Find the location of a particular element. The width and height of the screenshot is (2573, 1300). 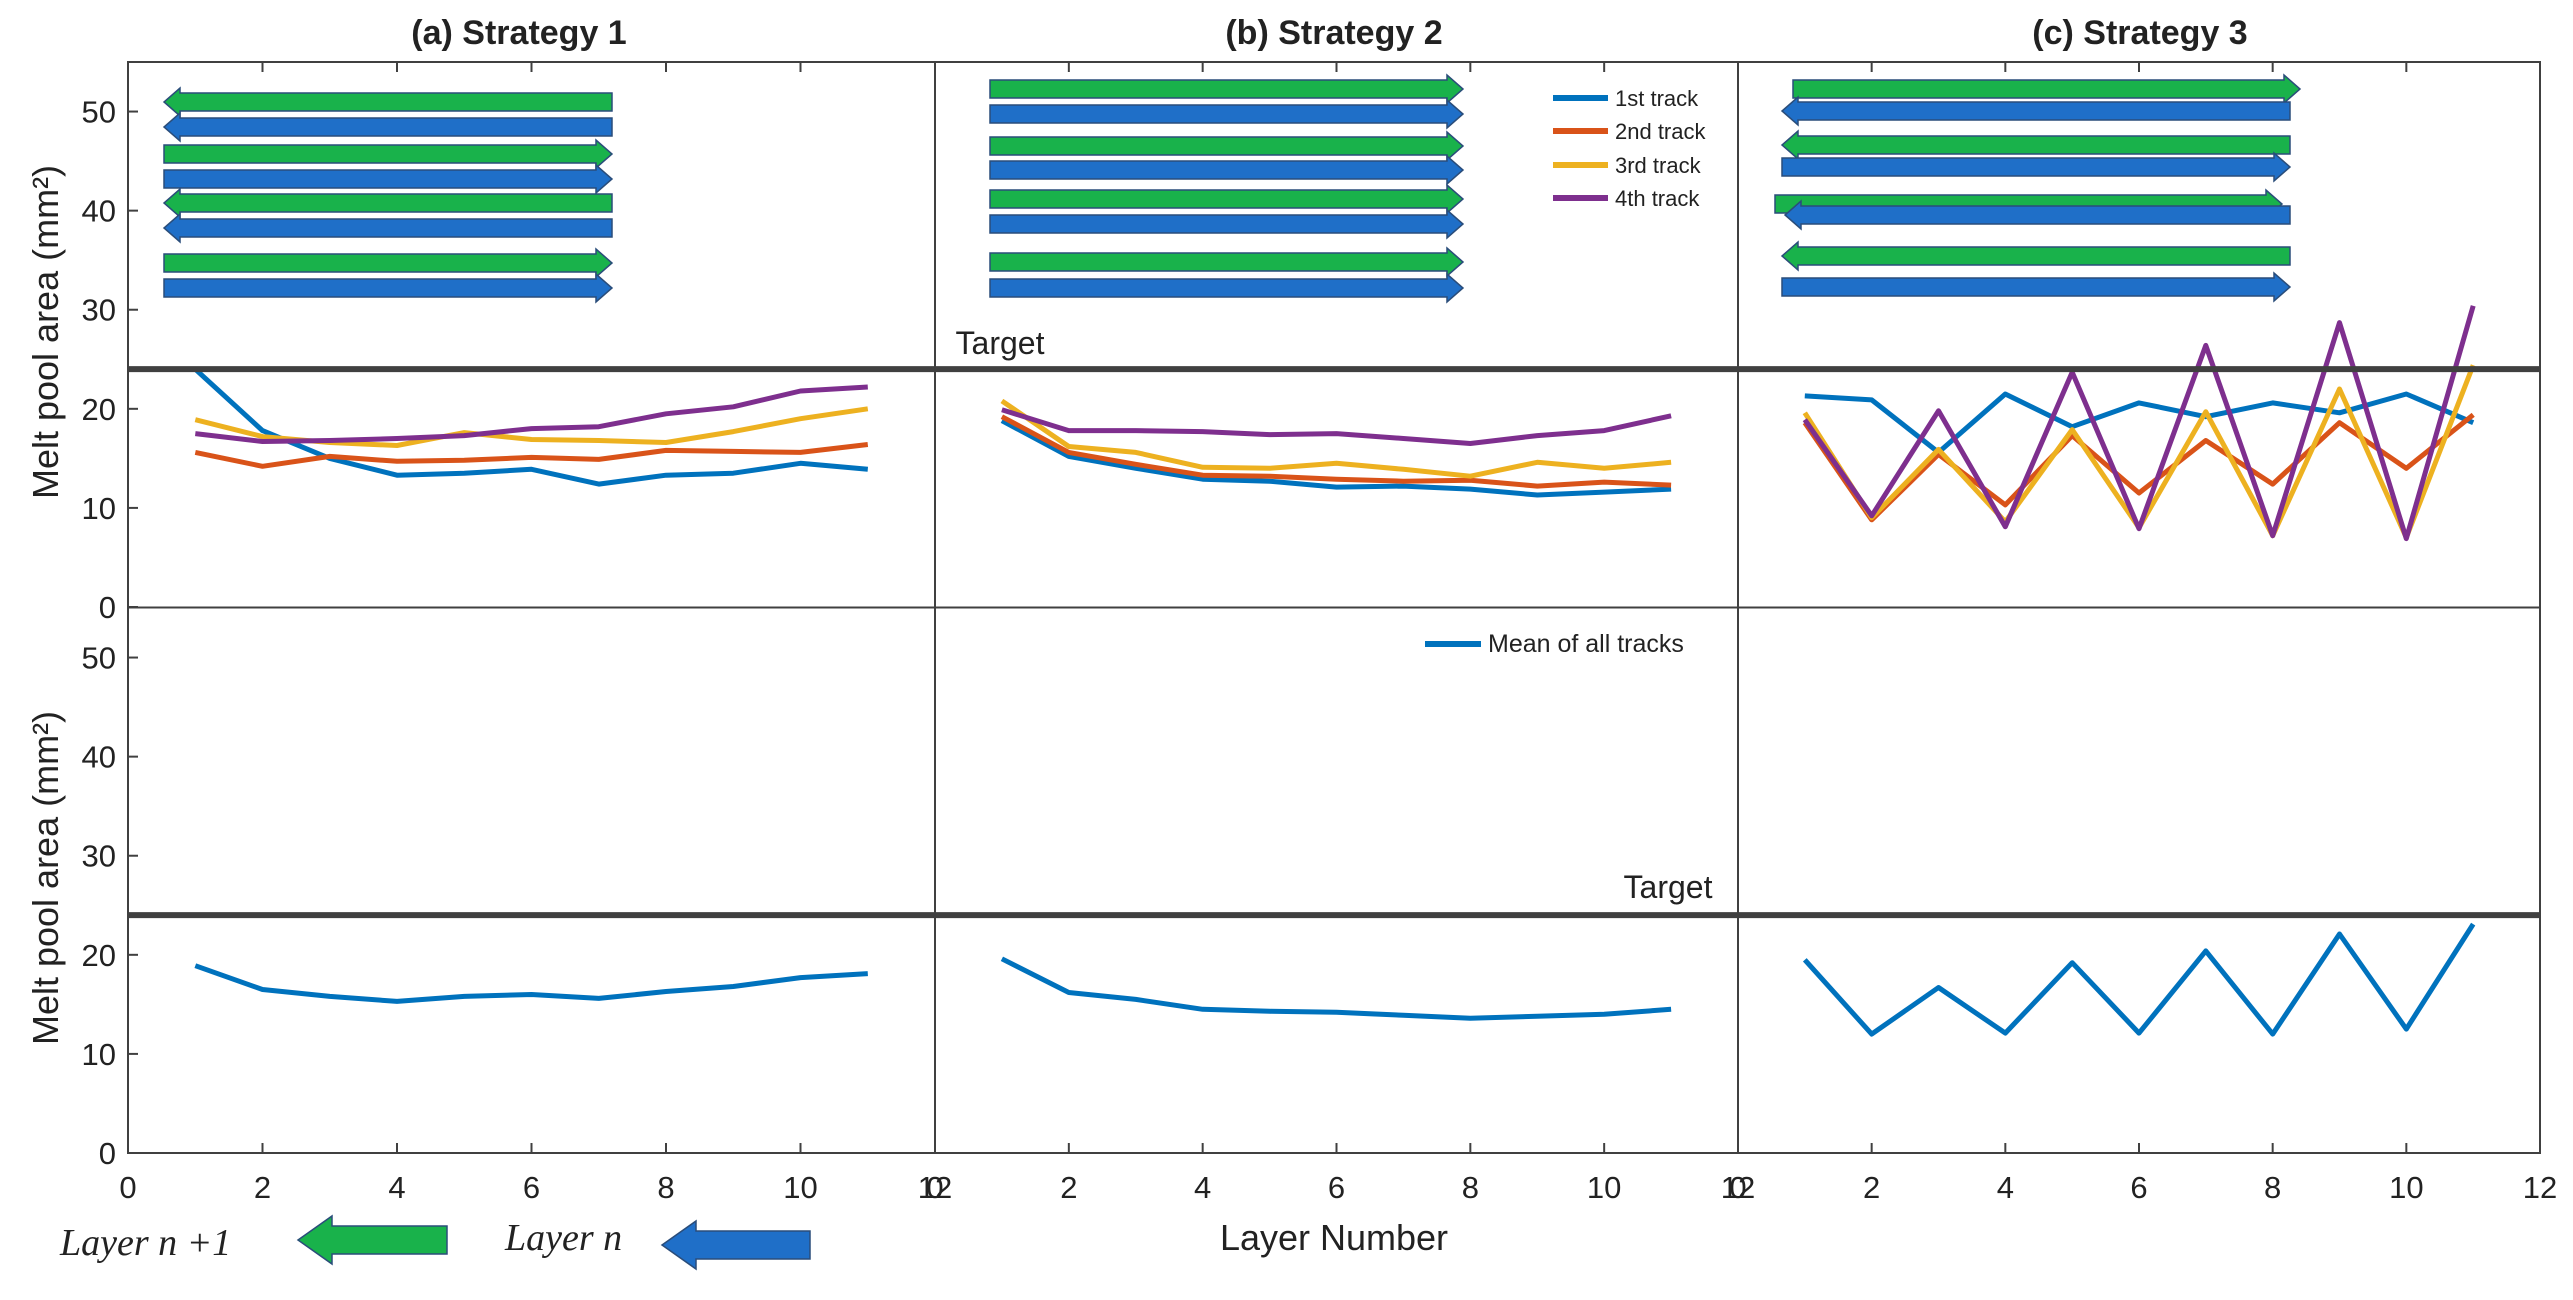

layer-n-label: Layer n is located at coordinates (563, 1238).